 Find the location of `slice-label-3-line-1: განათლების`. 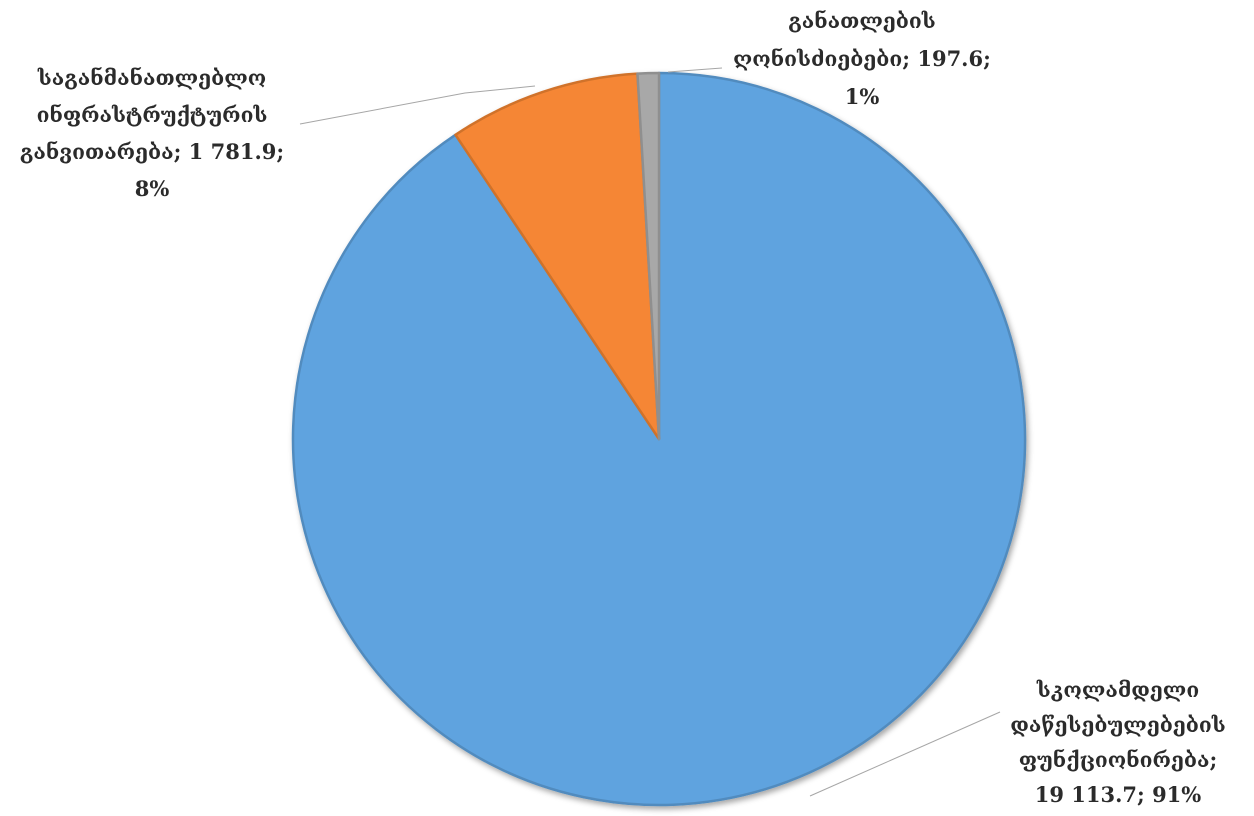

slice-label-3-line-1: განათლების is located at coordinates (862, 20).